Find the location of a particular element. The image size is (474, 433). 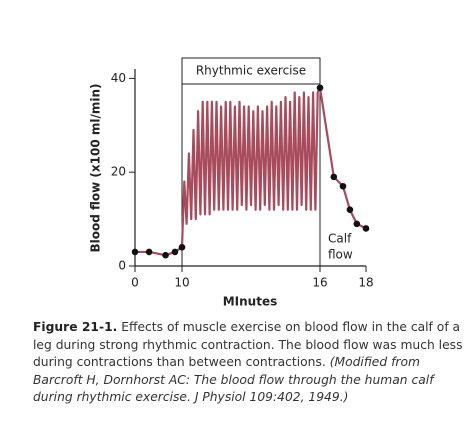

x-tick-label: 10 is located at coordinates (181, 283).